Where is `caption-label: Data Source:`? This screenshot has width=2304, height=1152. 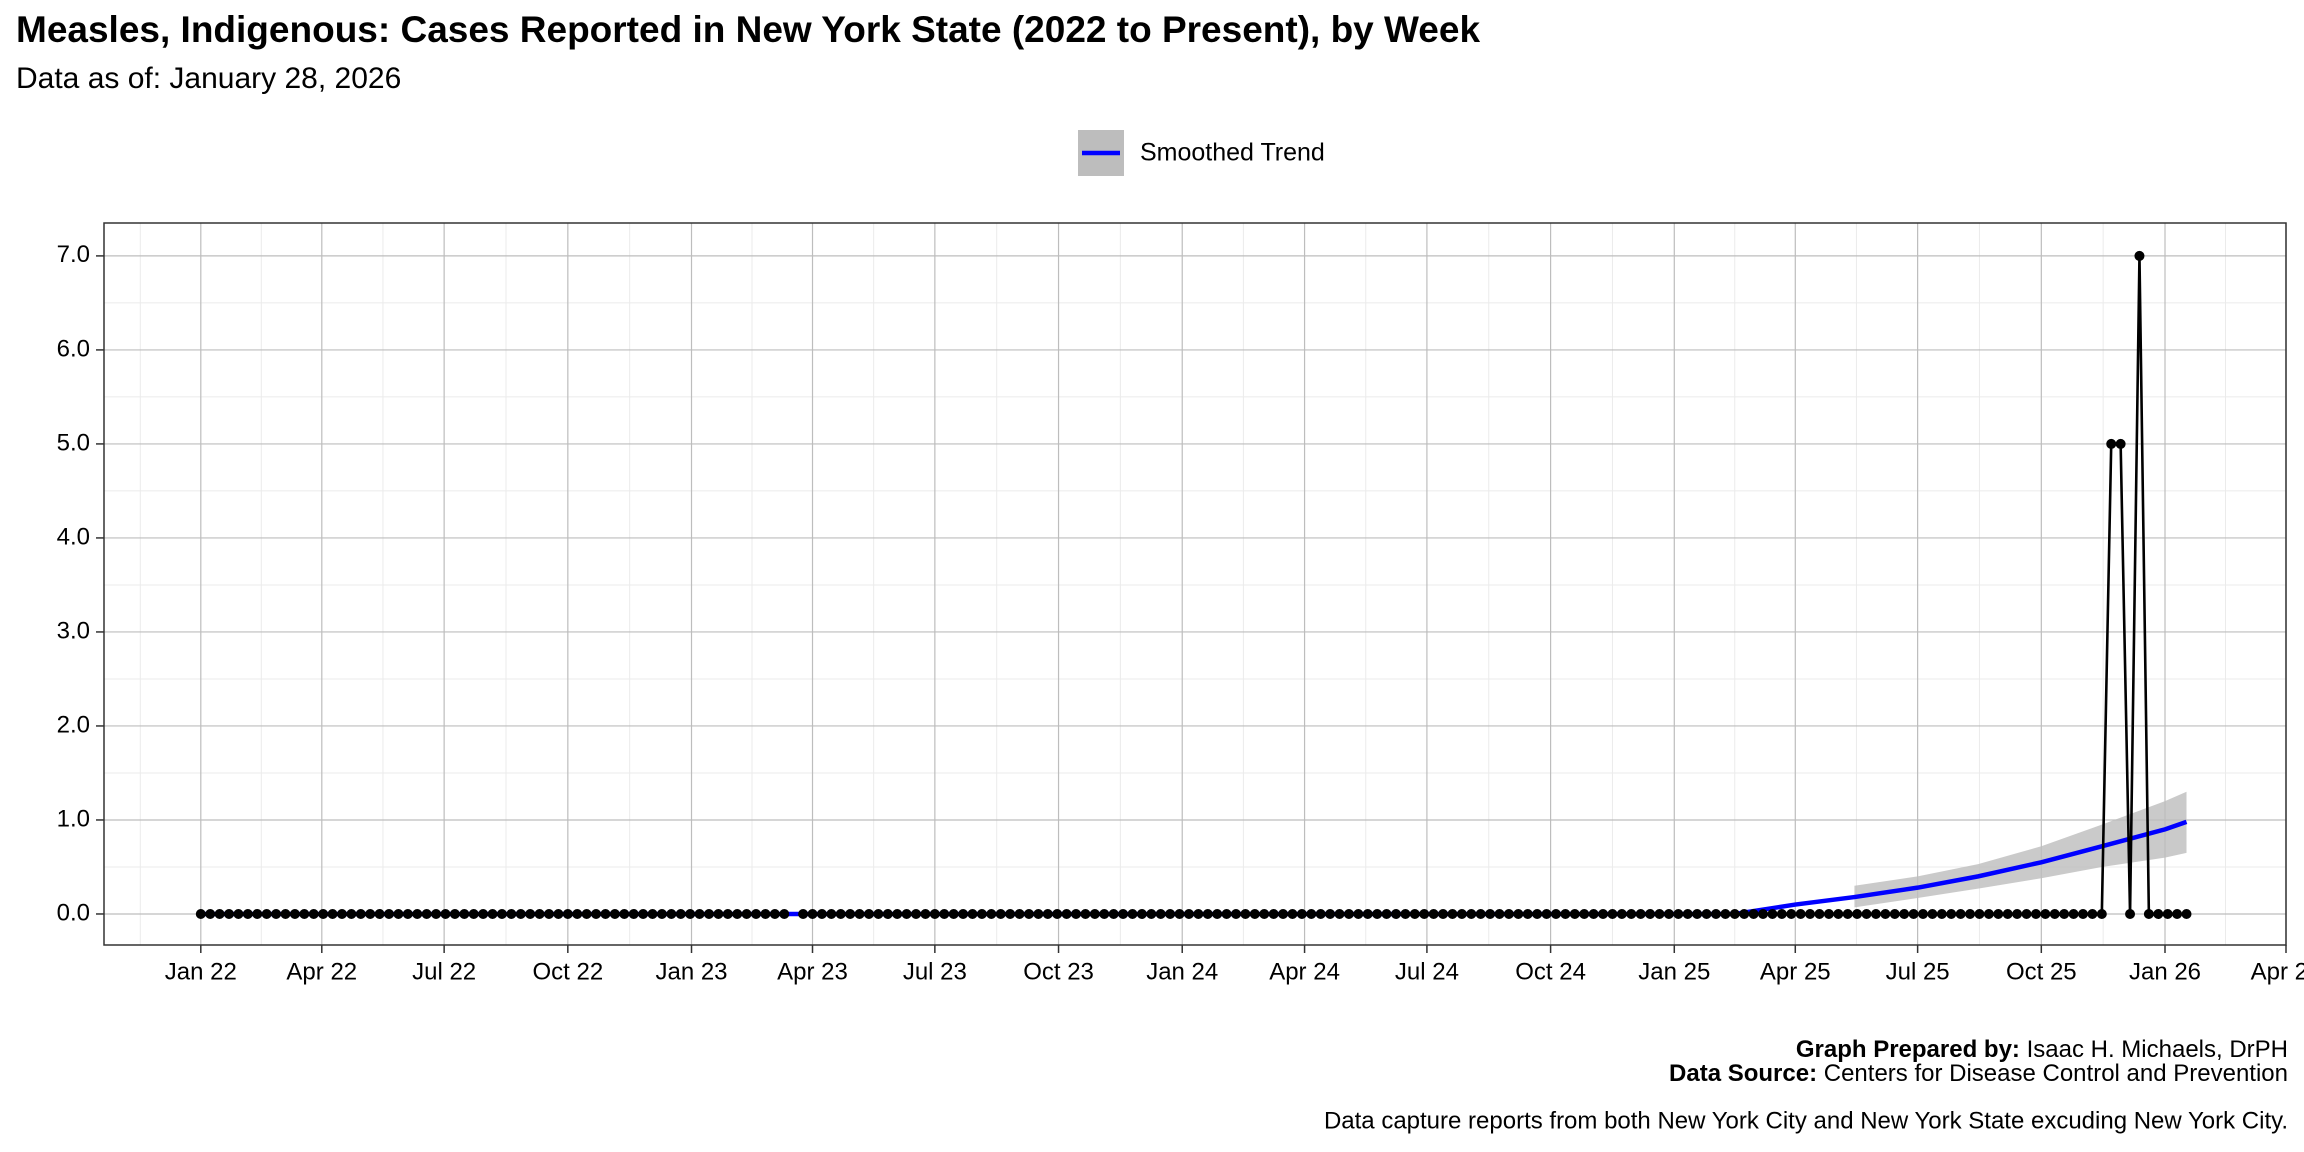
caption-label: Data Source: is located at coordinates (1743, 1073).